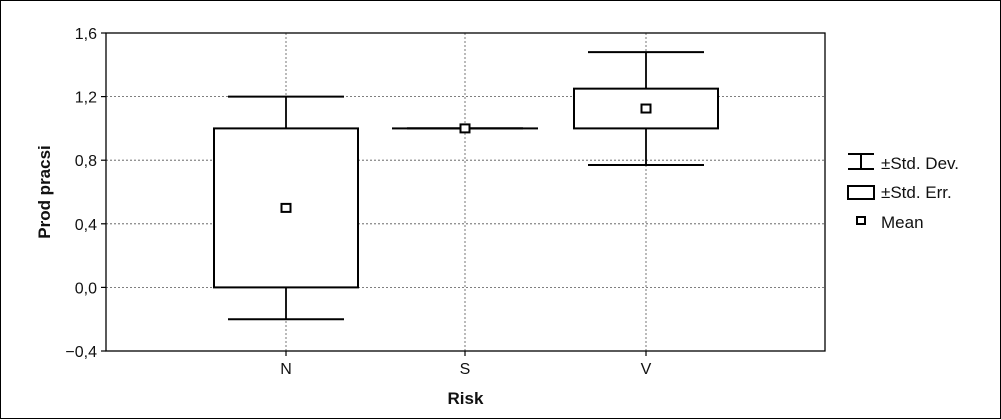 The height and width of the screenshot is (420, 1001). Describe the element at coordinates (81, 352) in the screenshot. I see `y-tick-label: −0,4` at that location.